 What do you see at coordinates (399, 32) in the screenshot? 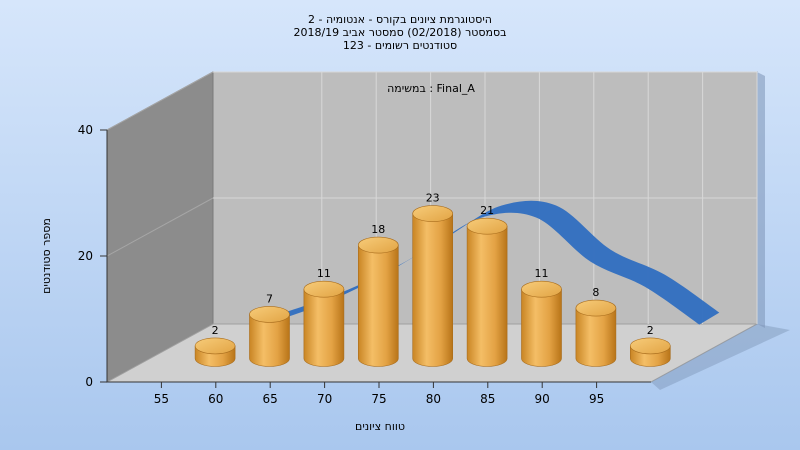
I see `title-line-2: בסמסטר (02/2018) סמסטר אביב 2018/19` at bounding box center [399, 32].